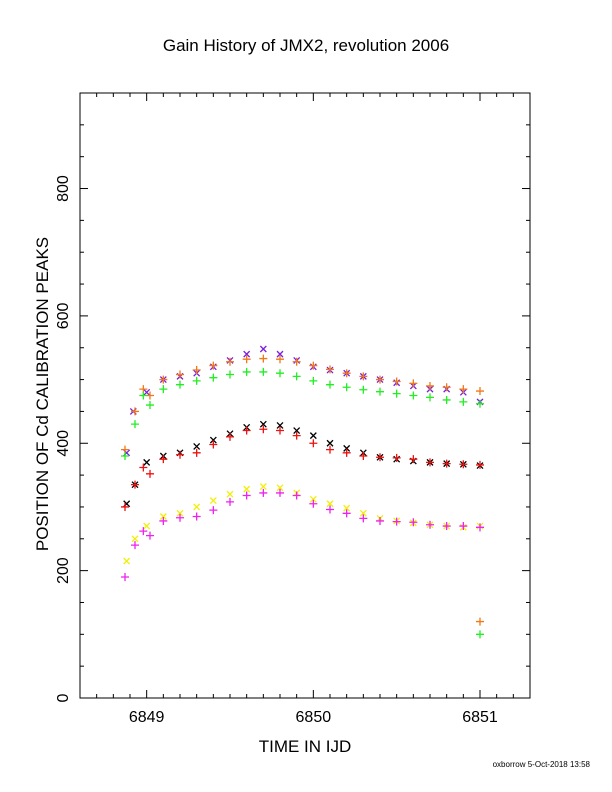  I want to click on y-tick-label: 0, so click(63, 697).